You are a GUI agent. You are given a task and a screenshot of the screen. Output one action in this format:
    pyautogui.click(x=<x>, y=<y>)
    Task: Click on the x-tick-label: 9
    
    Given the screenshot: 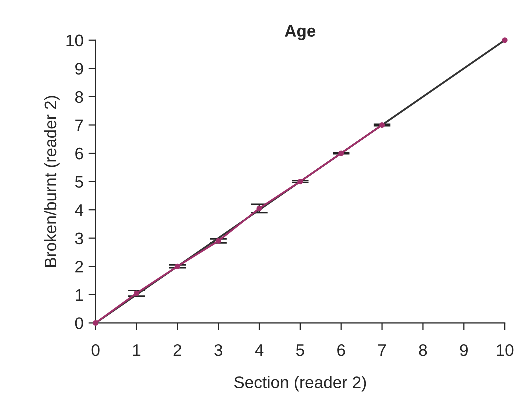 What is the action you would take?
    pyautogui.click(x=464, y=350)
    